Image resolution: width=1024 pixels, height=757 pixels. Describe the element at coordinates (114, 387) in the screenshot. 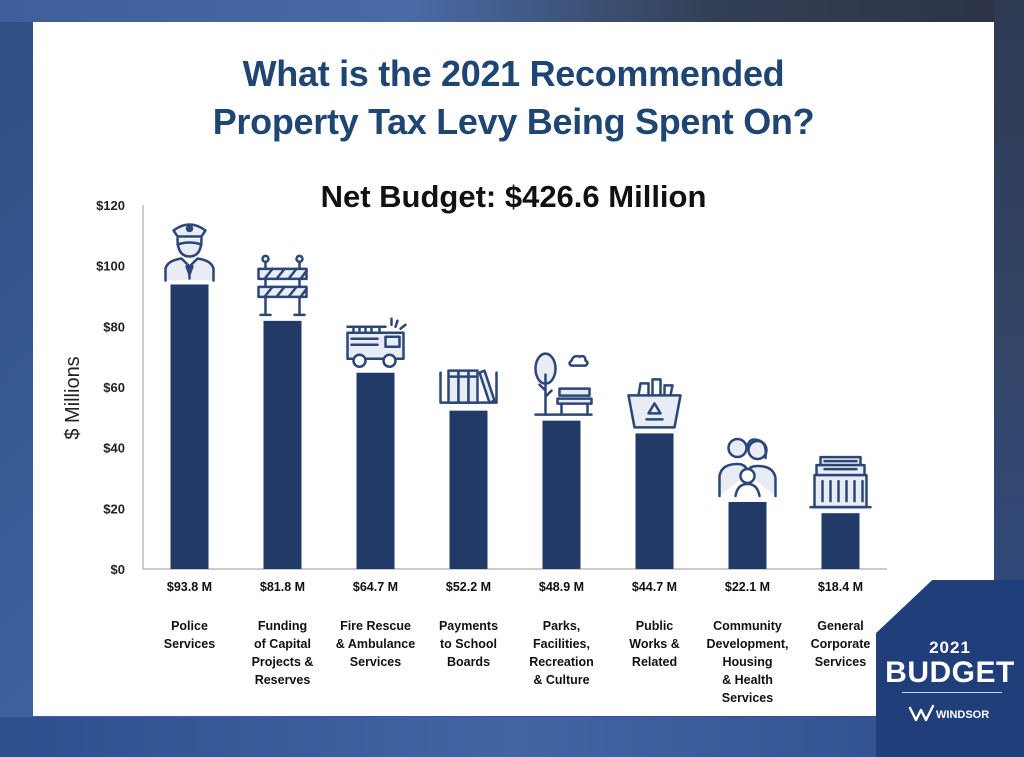

I see `y-tick-label: $60` at that location.